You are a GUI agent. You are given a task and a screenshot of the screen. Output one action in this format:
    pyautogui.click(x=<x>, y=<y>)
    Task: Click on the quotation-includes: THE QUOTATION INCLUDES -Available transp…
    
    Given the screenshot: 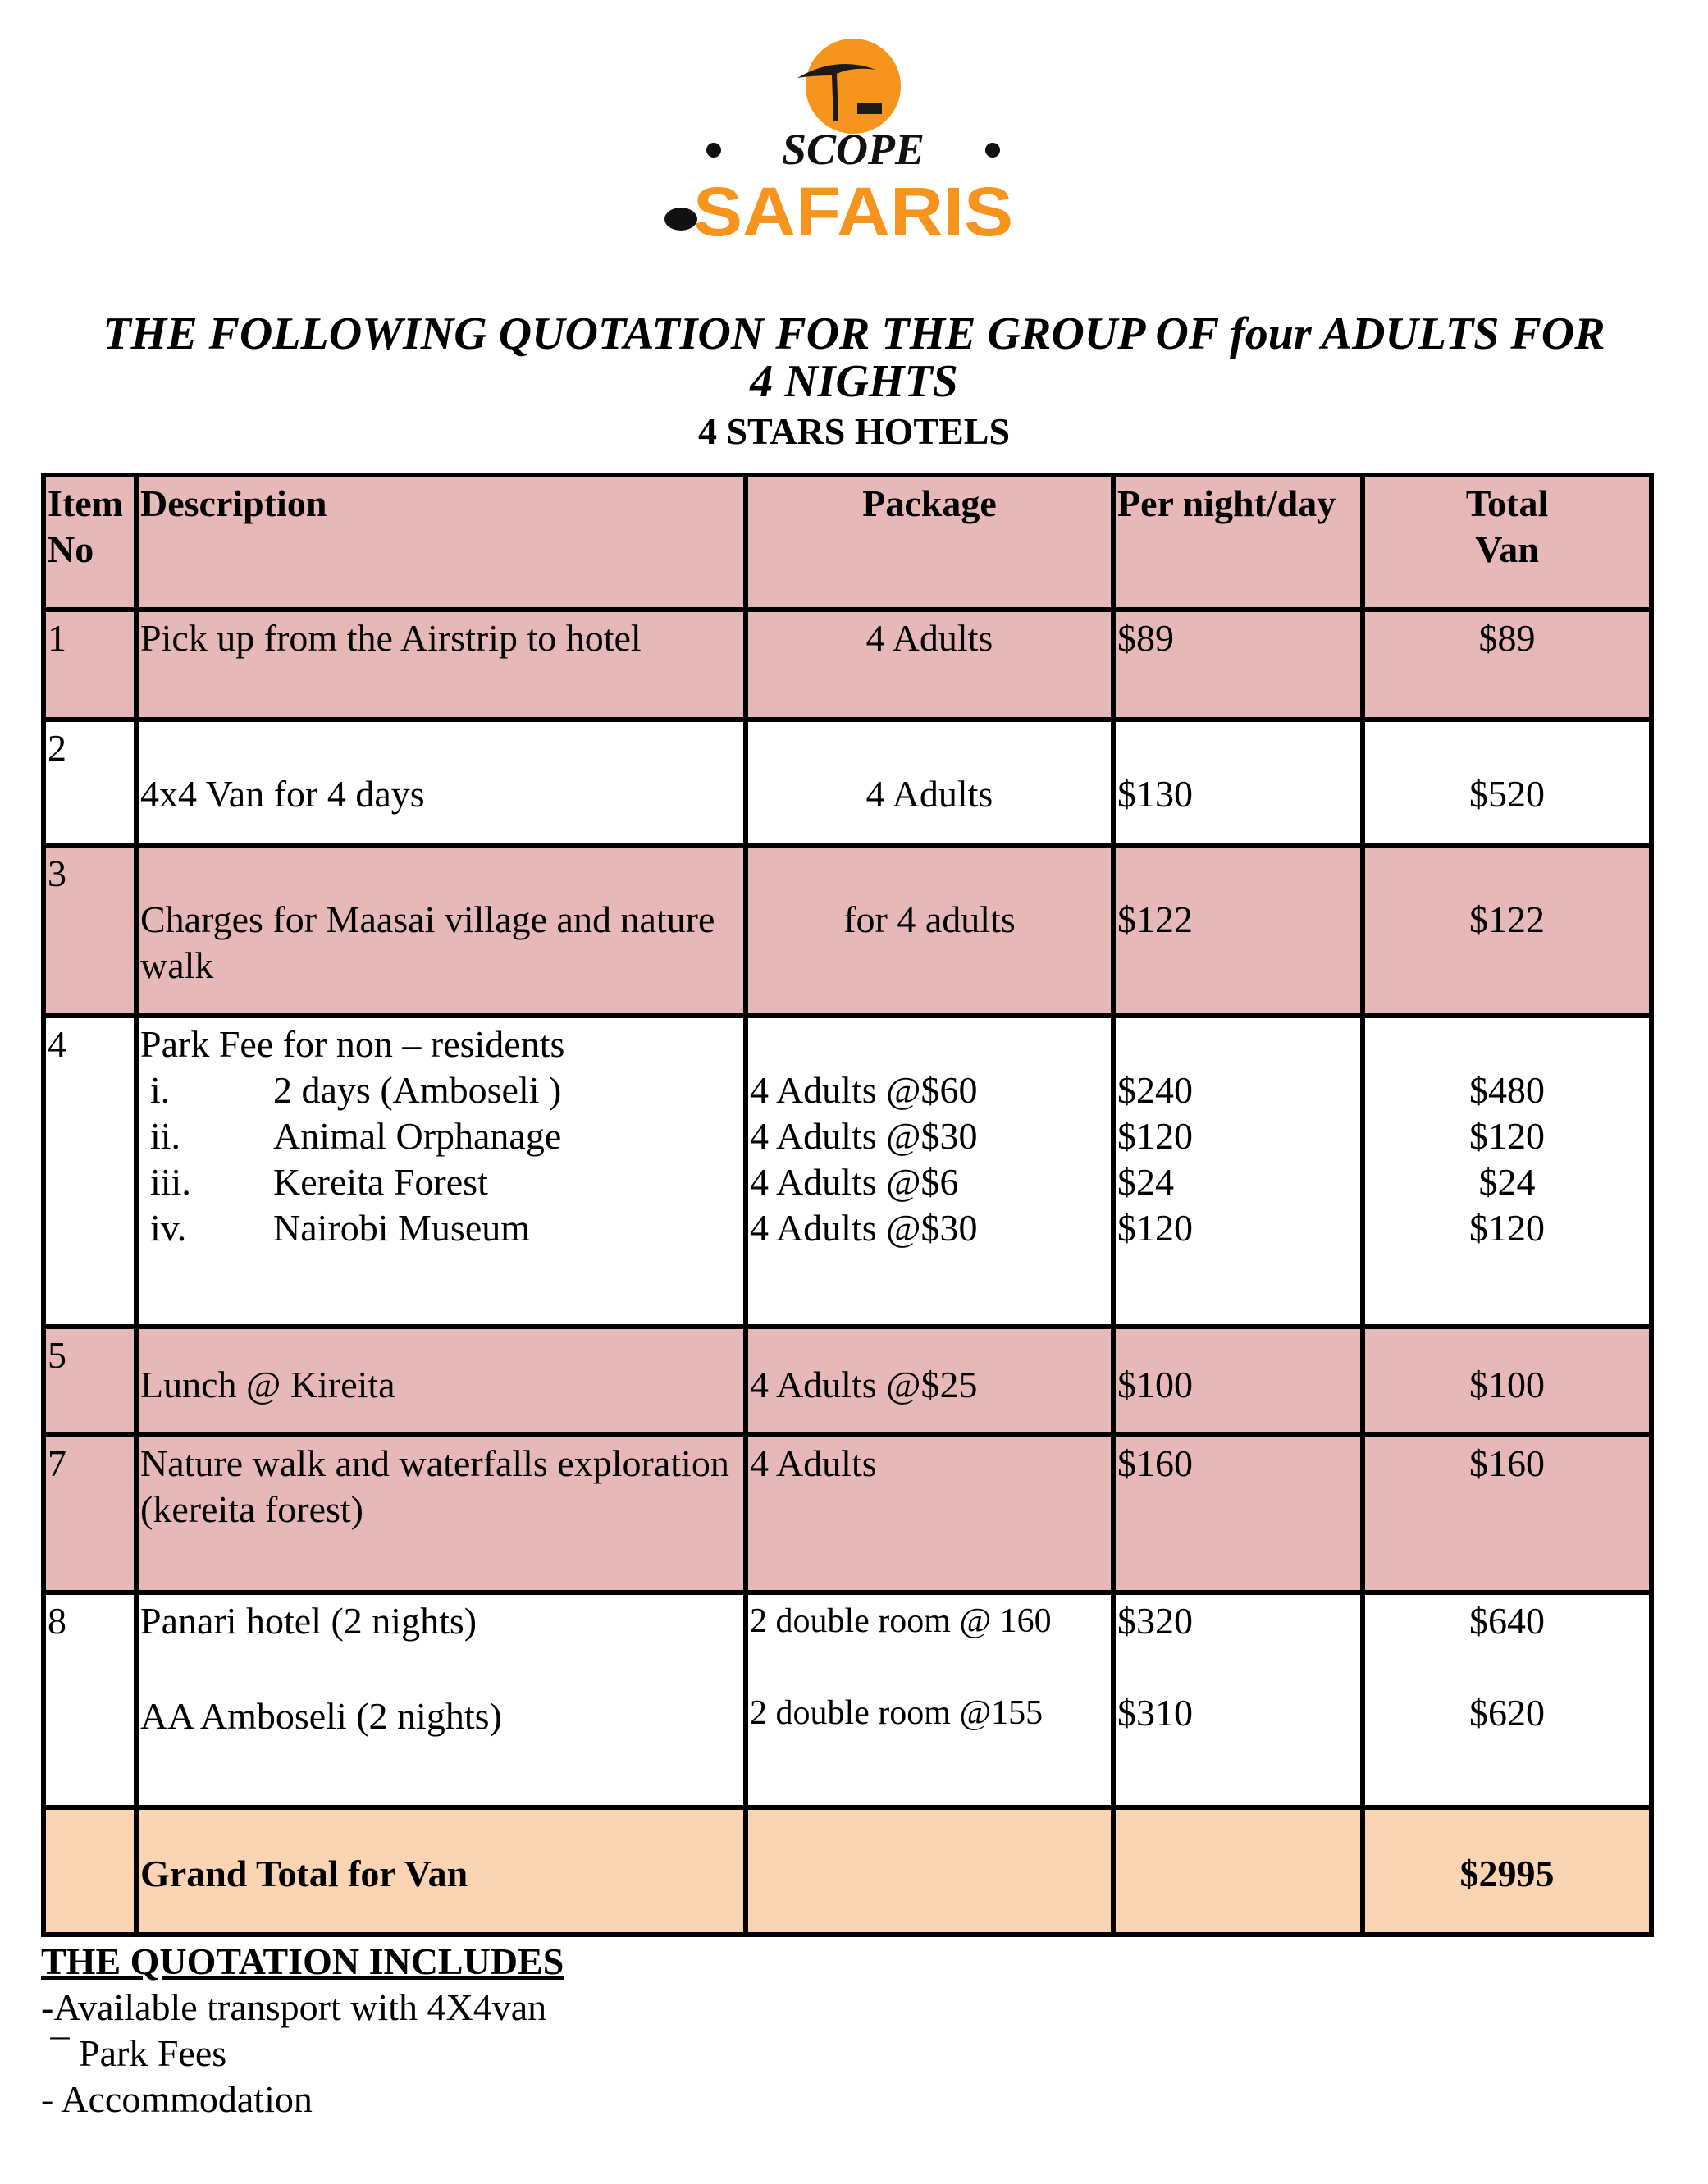 What is the action you would take?
    pyautogui.click(x=845, y=2030)
    